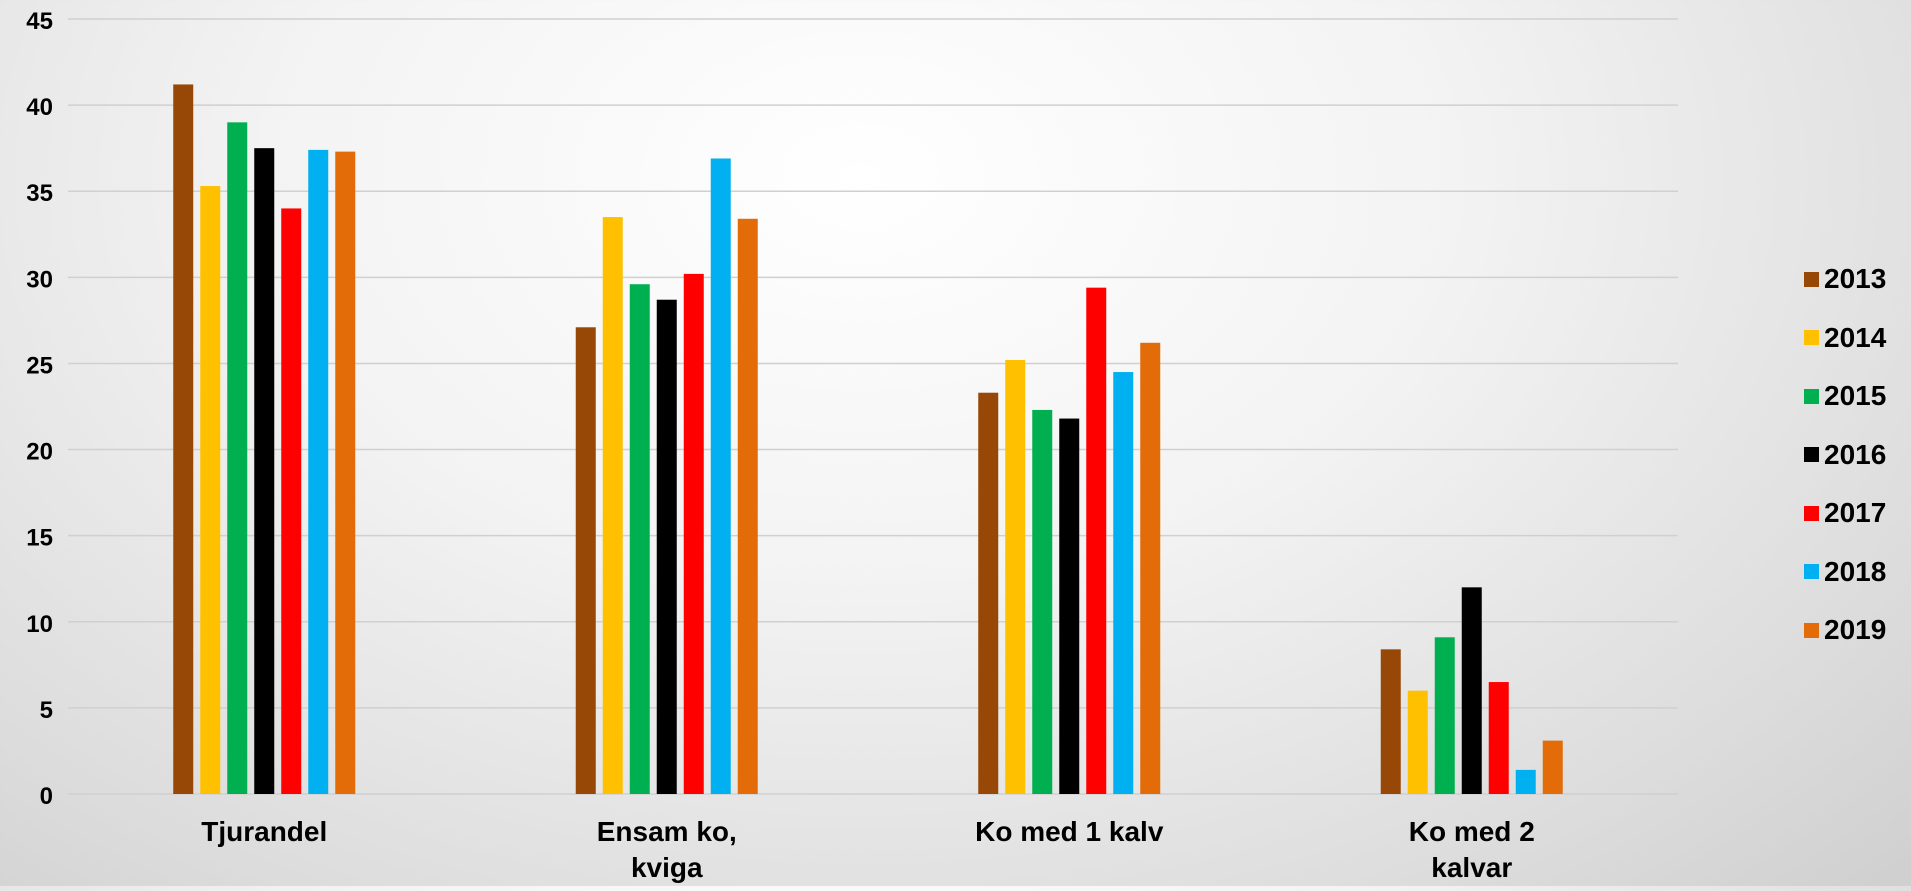 The height and width of the screenshot is (891, 1911). I want to click on legend-label: 2019, so click(1855, 630).